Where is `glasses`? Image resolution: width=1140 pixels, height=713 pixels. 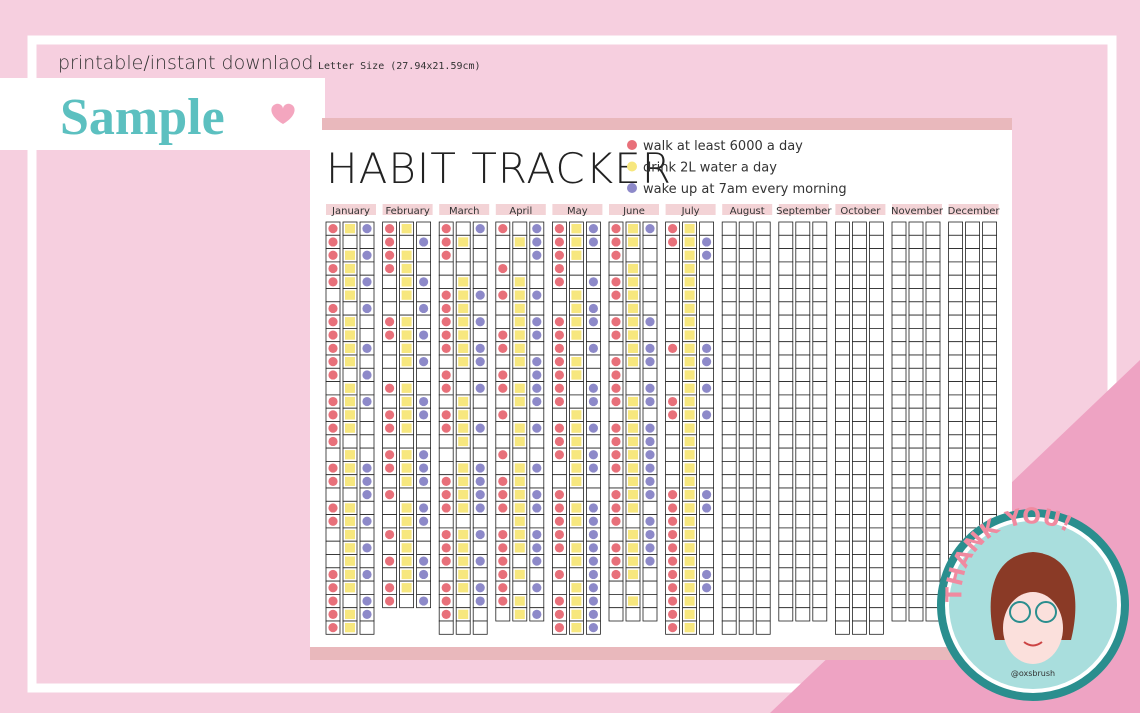
glasses is located at coordinates (1046, 612).